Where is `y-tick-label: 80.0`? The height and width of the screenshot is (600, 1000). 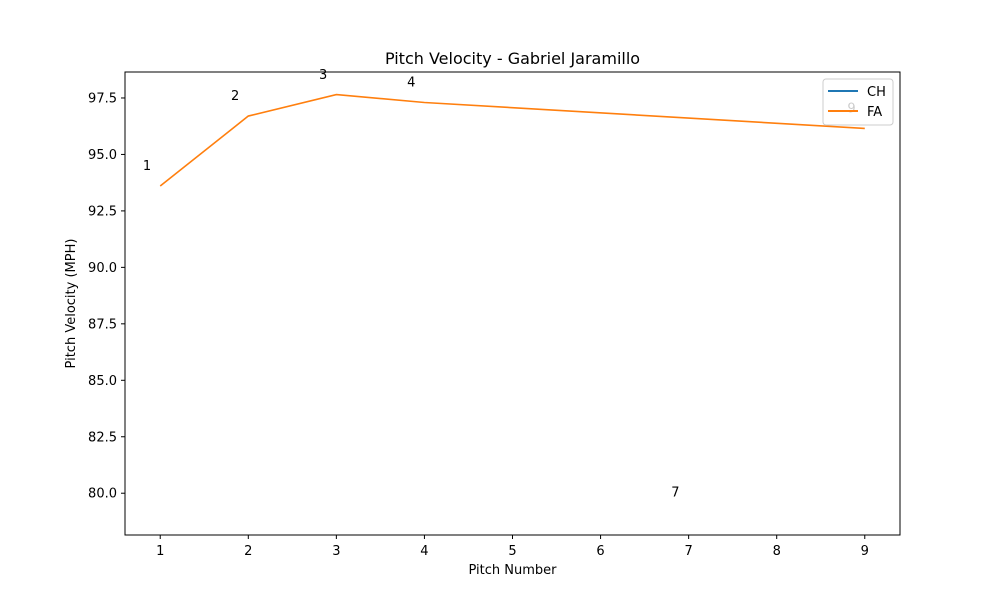
y-tick-label: 80.0 is located at coordinates (102, 494).